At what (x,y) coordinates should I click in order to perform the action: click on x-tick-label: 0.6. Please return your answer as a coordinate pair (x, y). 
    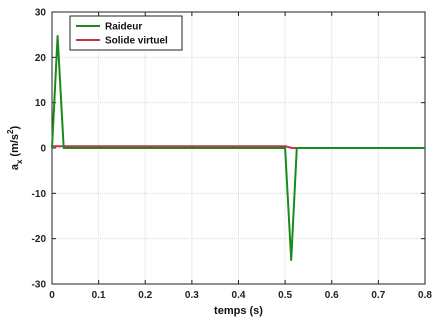
    Looking at the image, I should click on (332, 295).